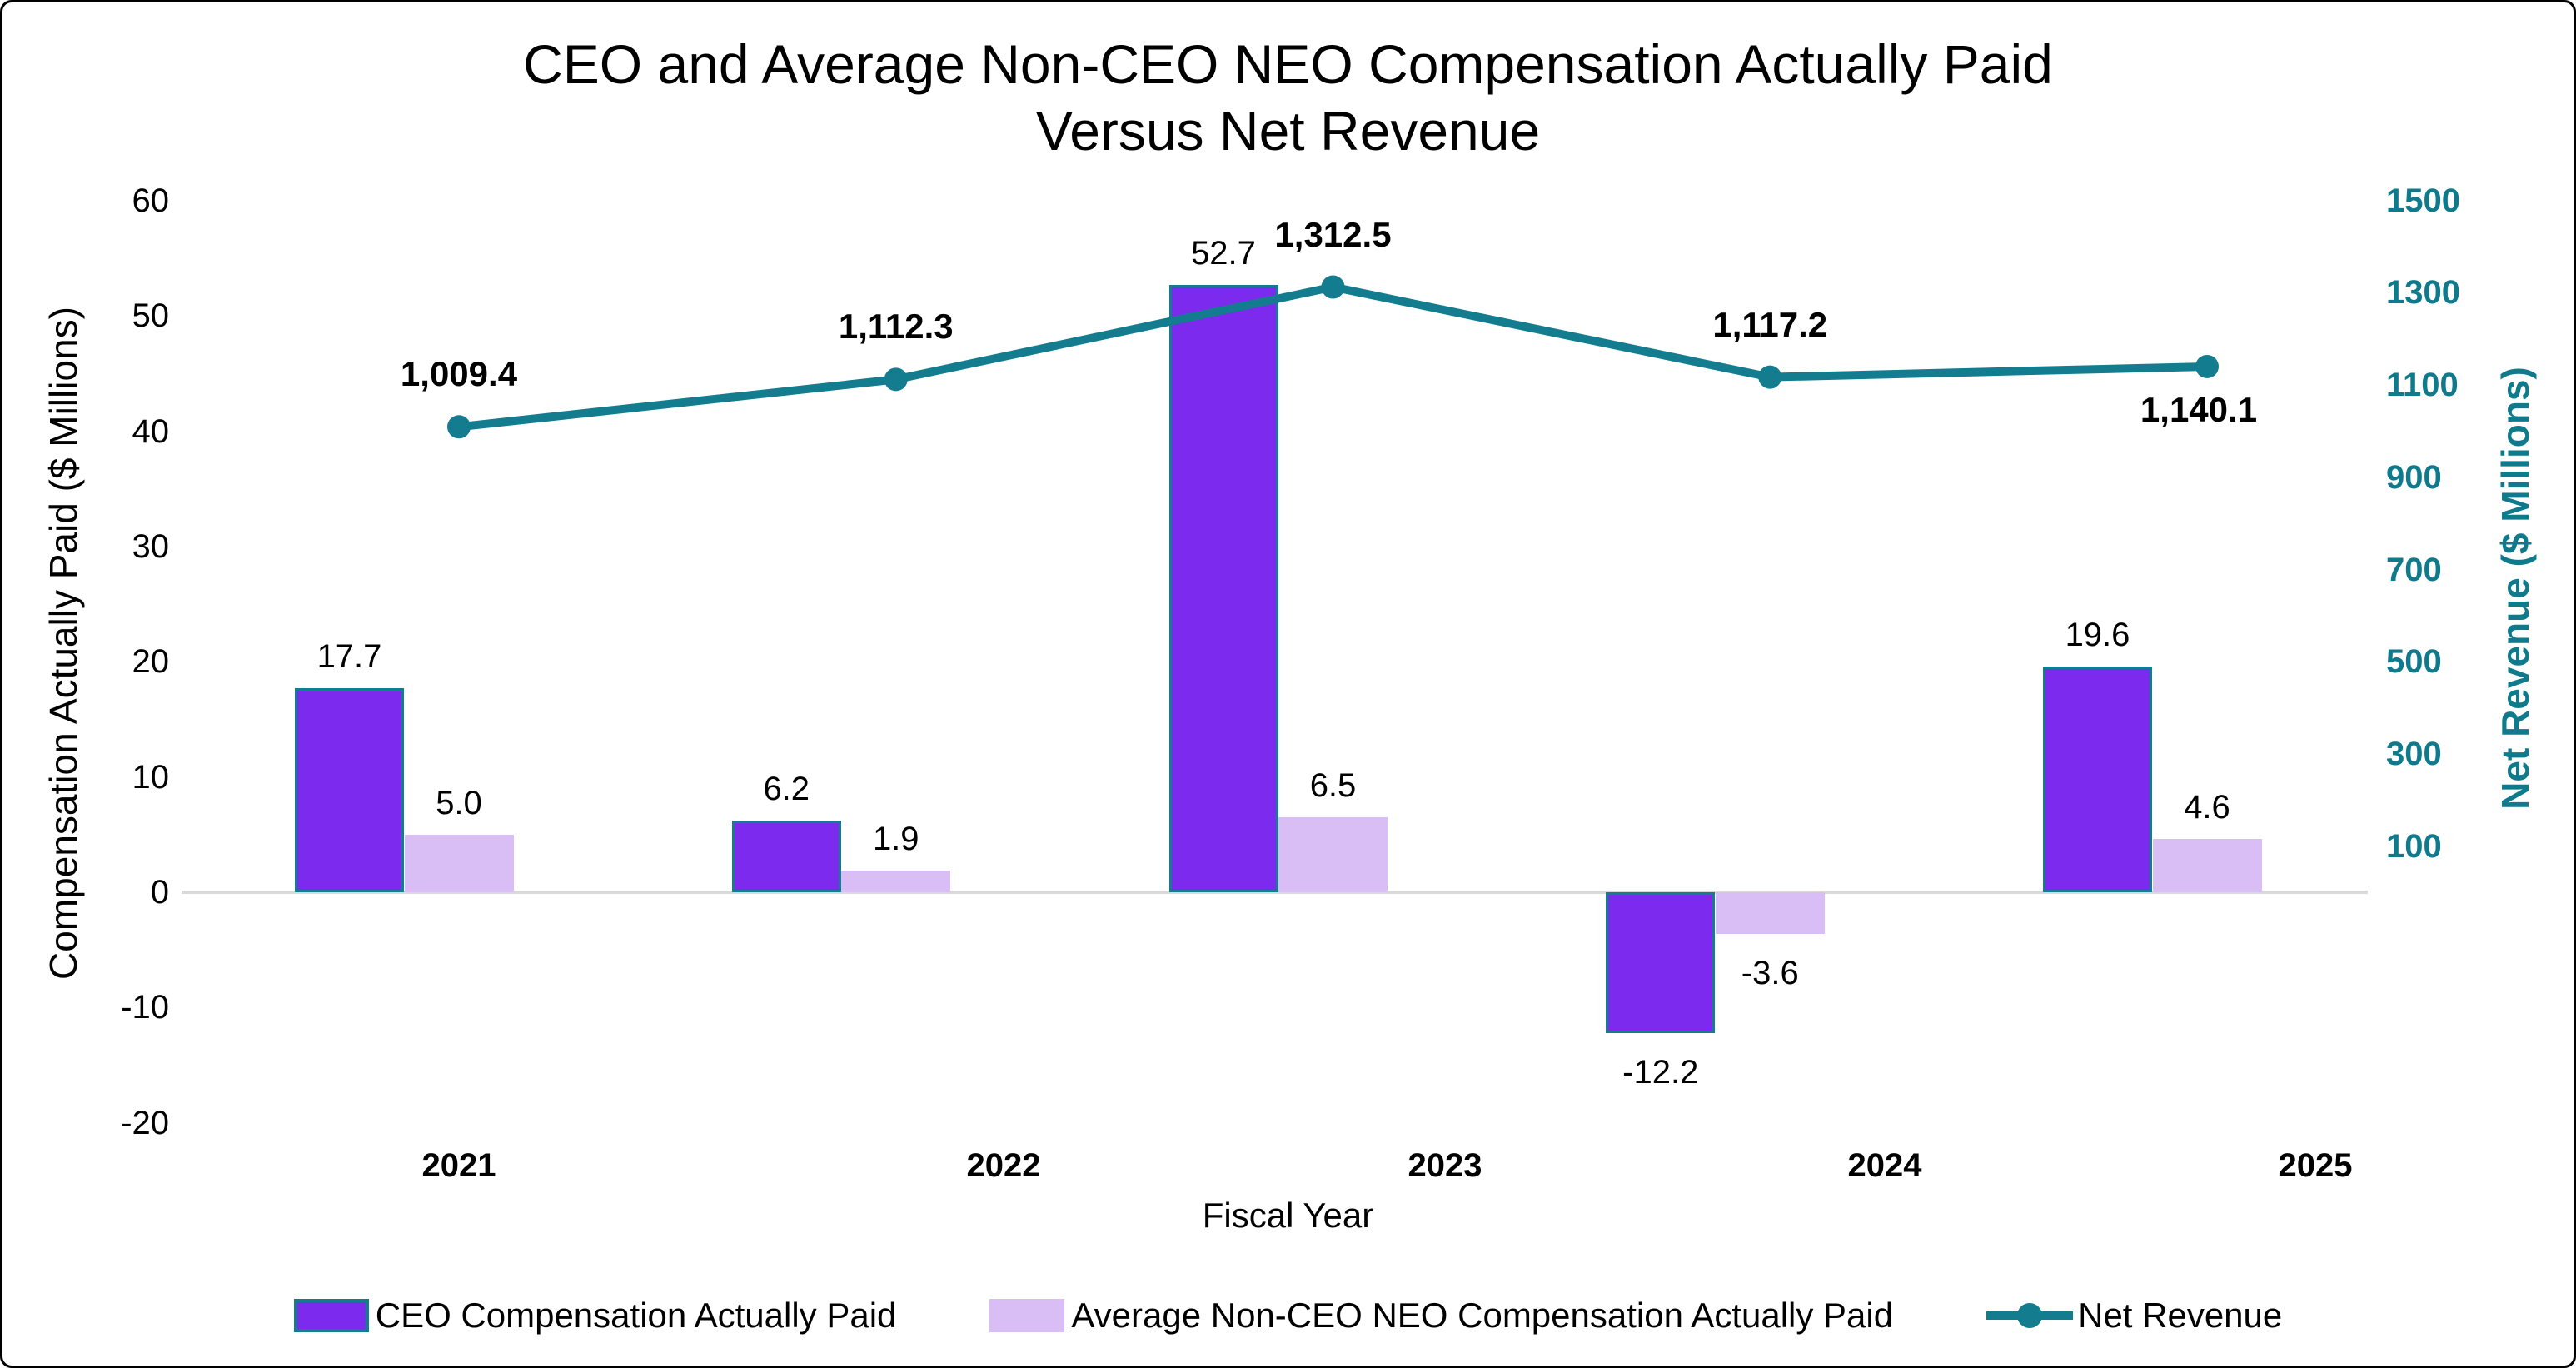 The image size is (2576, 1368). Describe the element at coordinates (1003, 1165) in the screenshot. I see `x-category-label: 2022` at that location.